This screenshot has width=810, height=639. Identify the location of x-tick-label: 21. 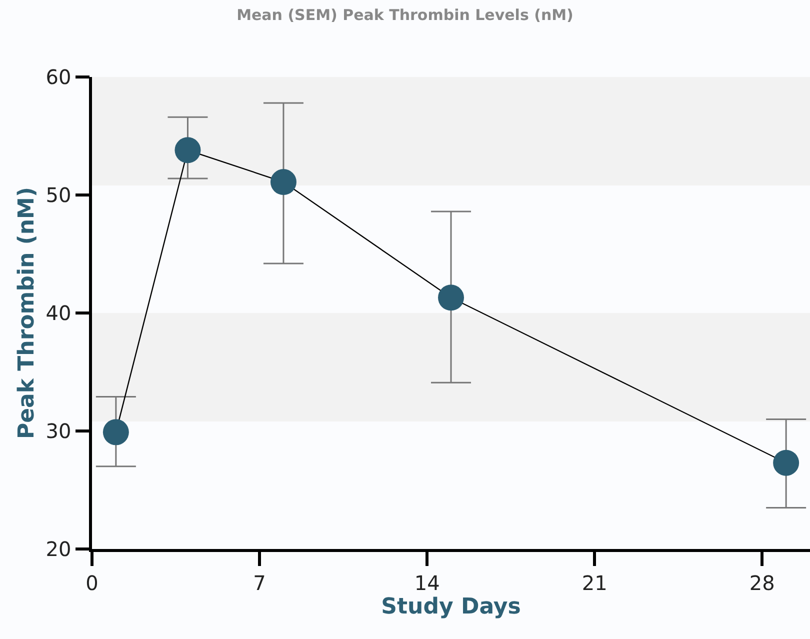
(595, 582).